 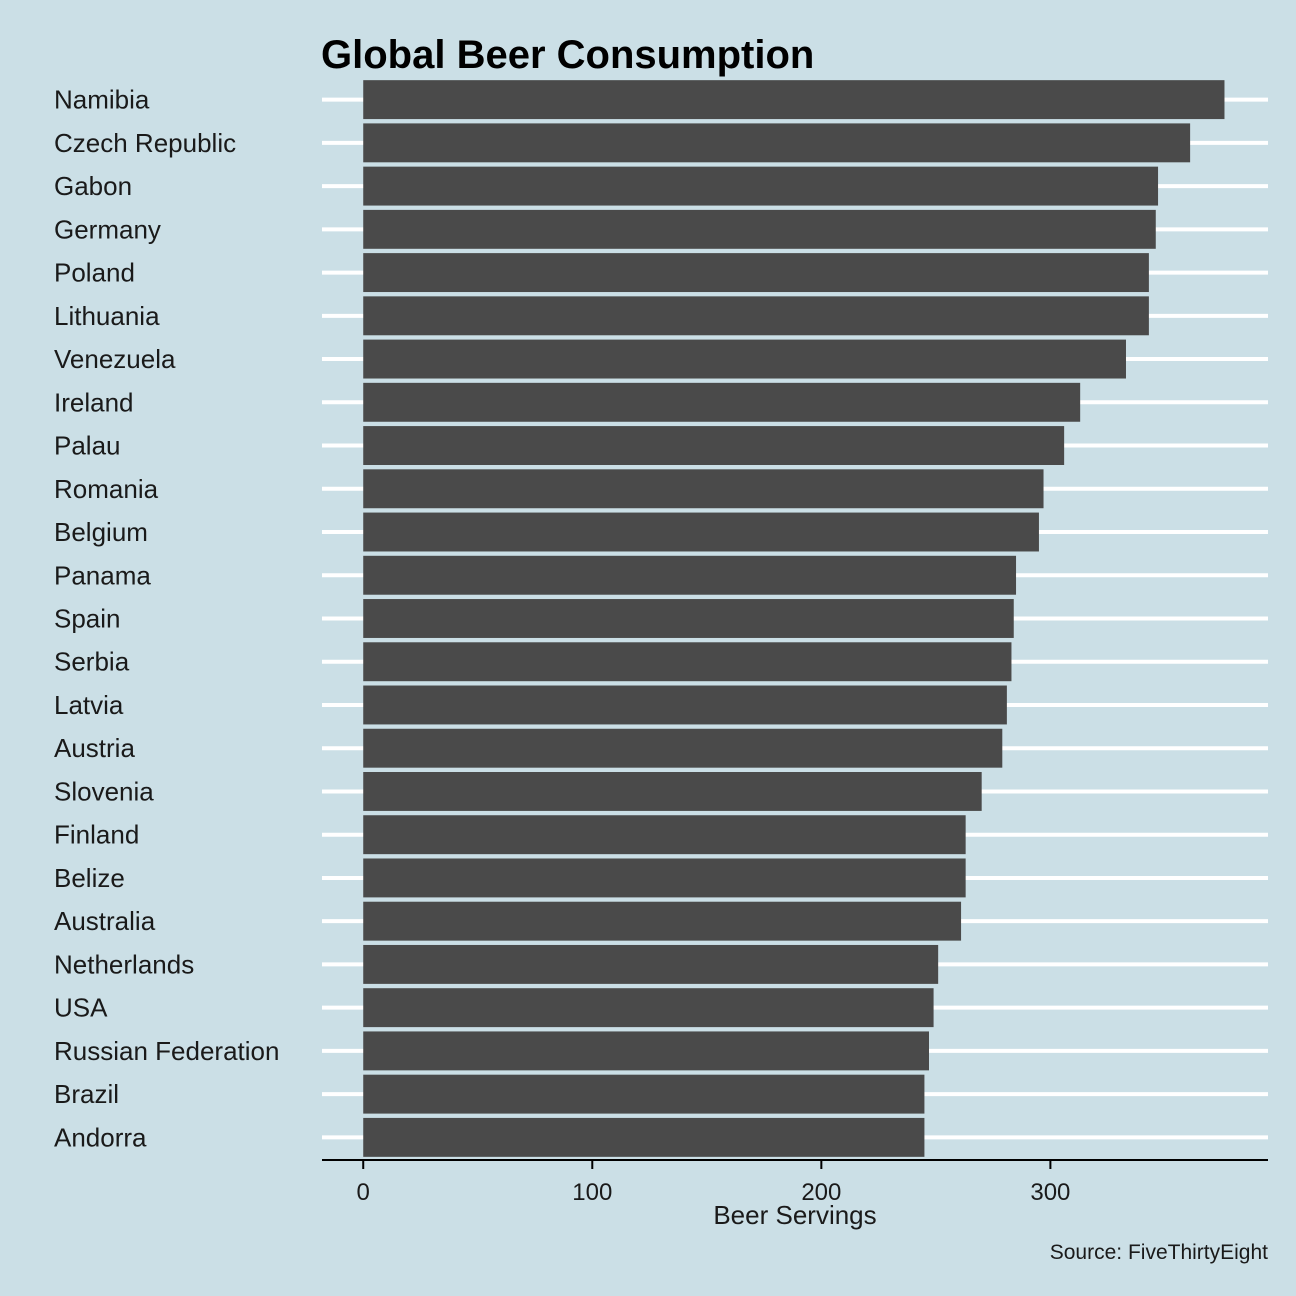 I want to click on bar-spain, so click(x=688, y=618).